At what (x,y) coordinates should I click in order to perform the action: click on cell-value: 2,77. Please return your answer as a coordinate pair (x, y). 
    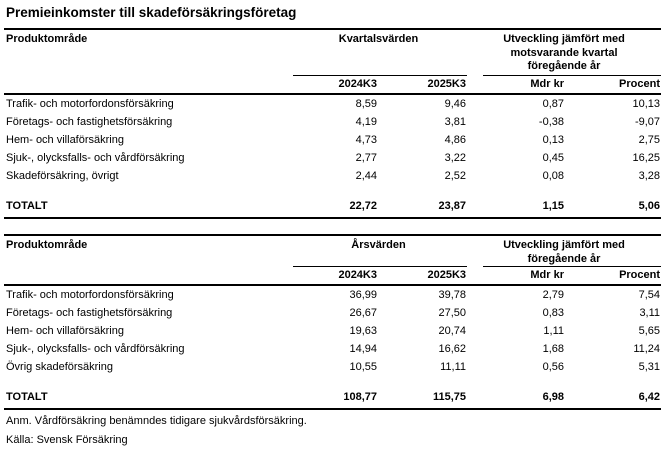
    Looking at the image, I should click on (366, 158).